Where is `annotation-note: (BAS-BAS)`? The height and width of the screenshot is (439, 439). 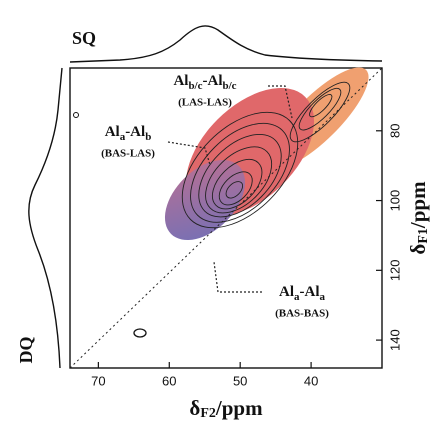
annotation-note: (BAS-BAS) is located at coordinates (302, 314).